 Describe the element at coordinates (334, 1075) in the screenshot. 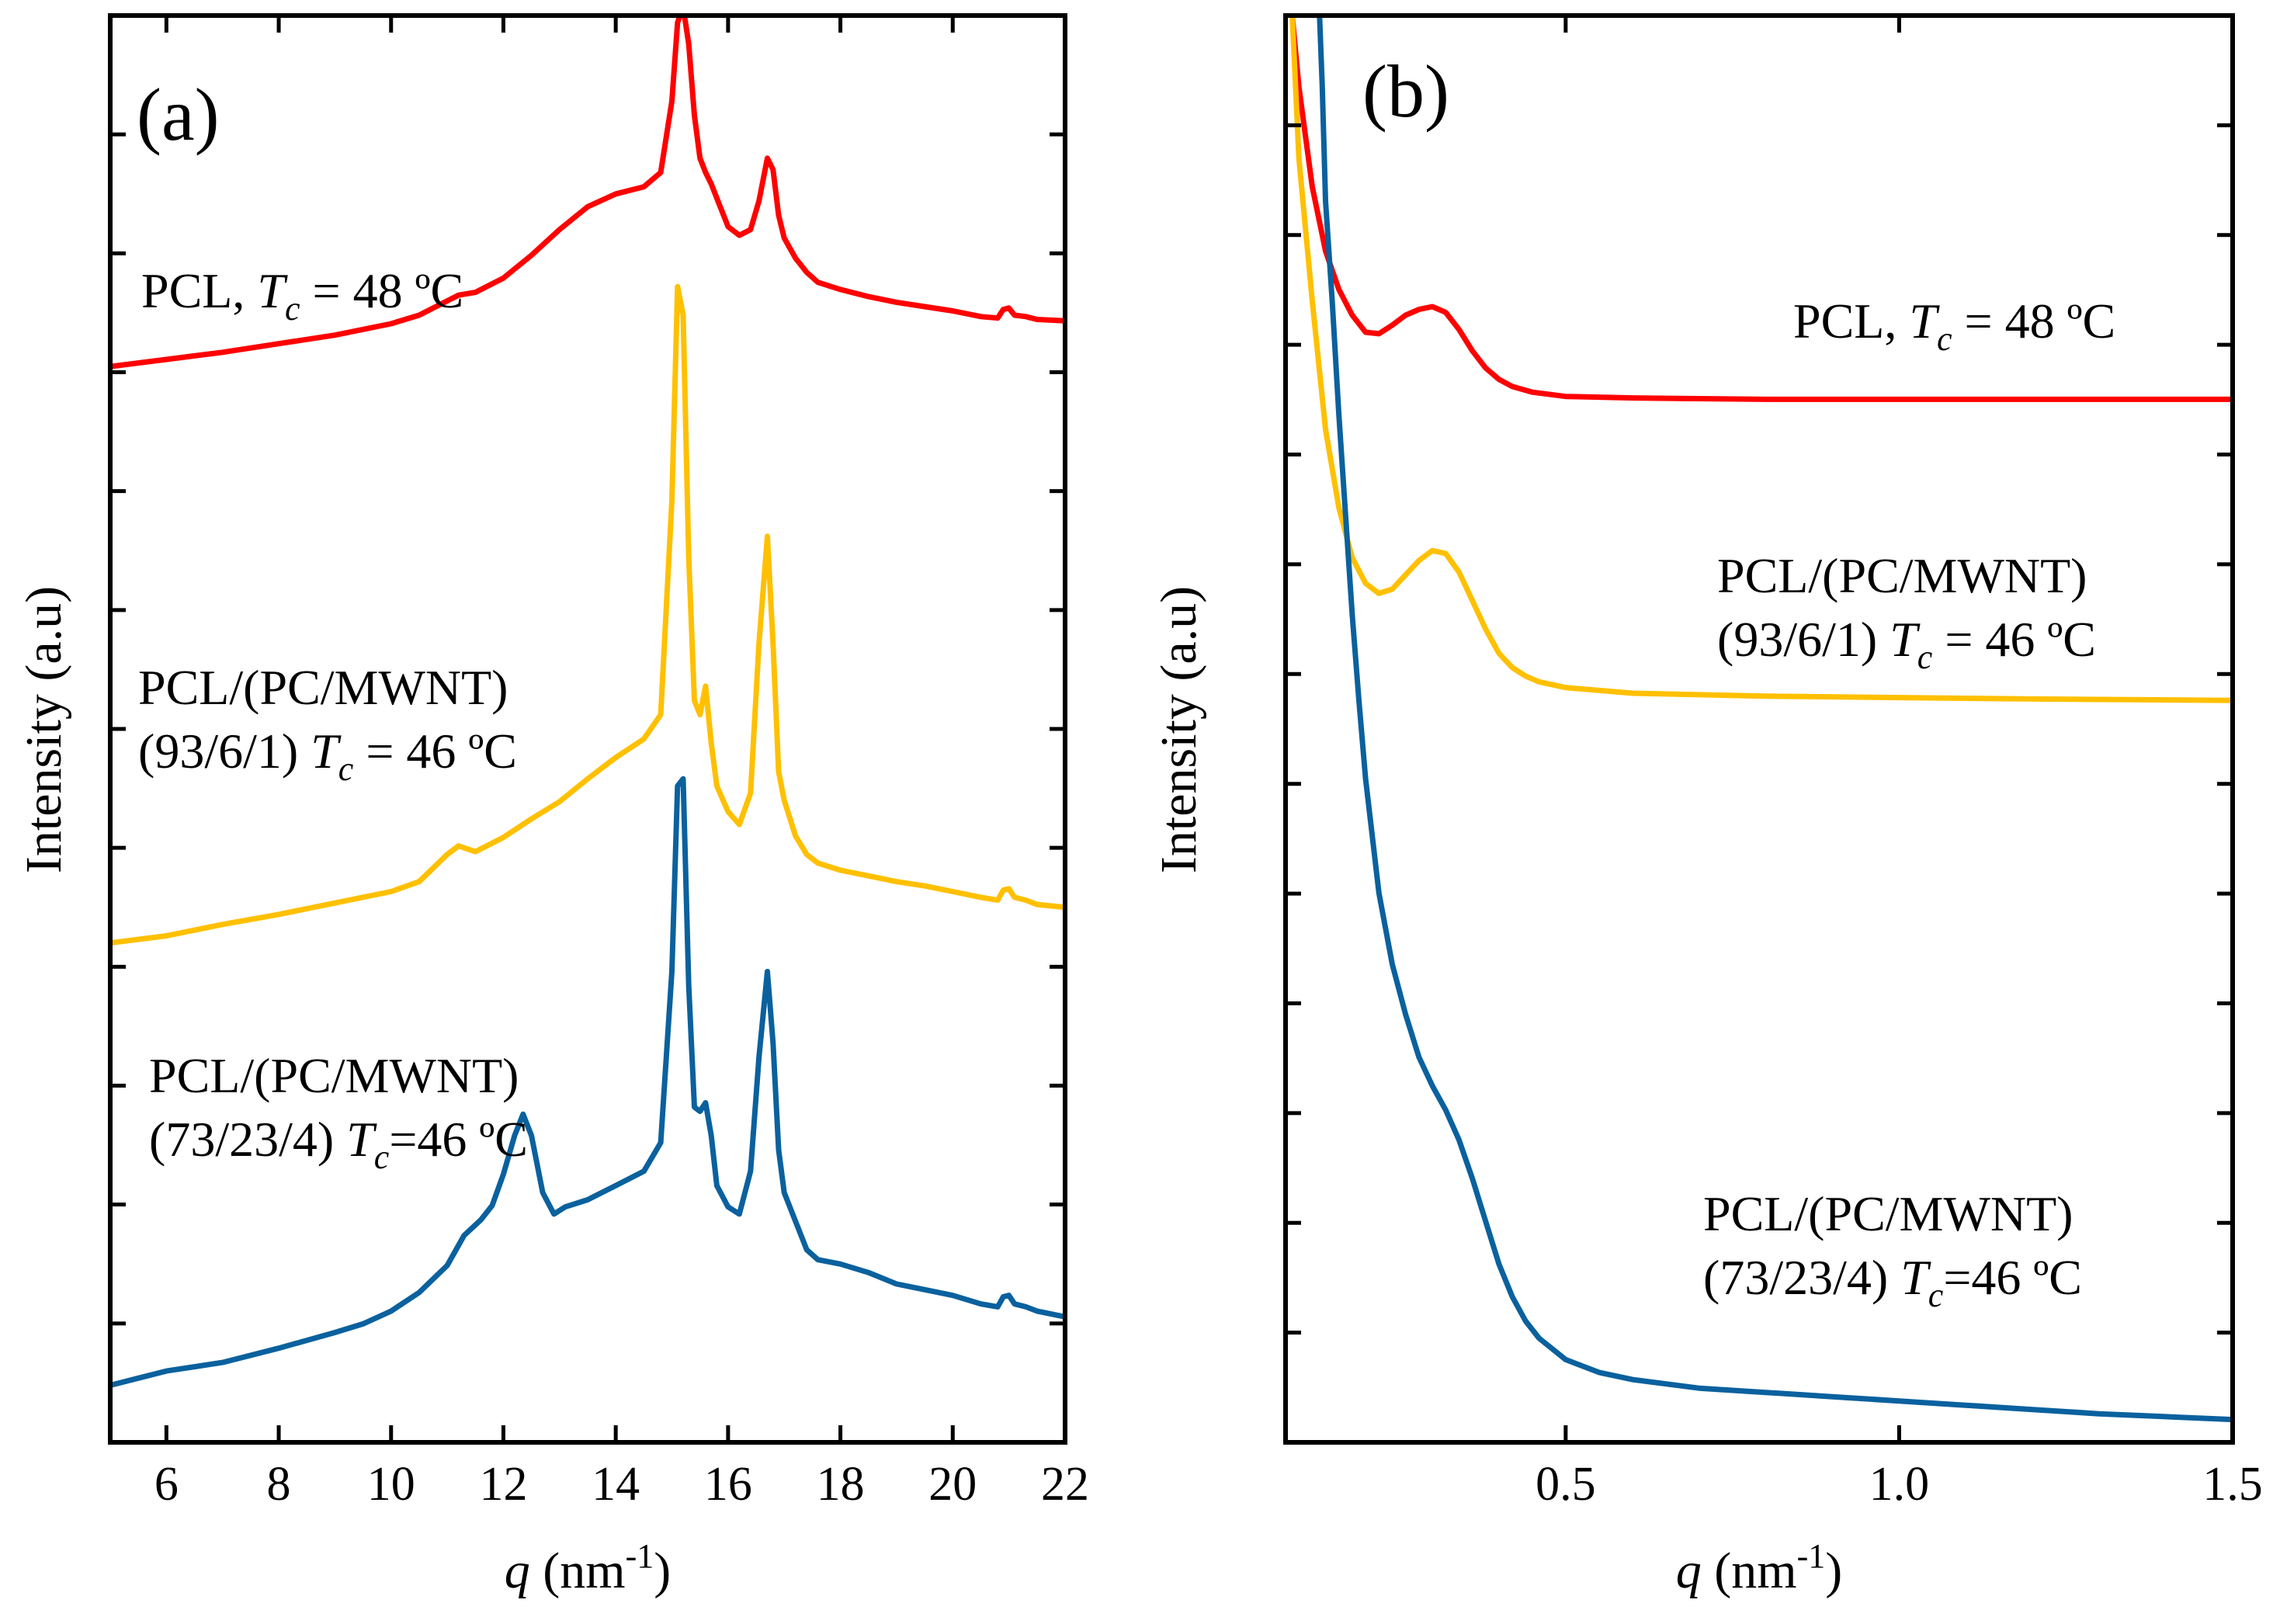

I see `series-label-a-3-line-1: PCL/(PC/MWNT)` at that location.